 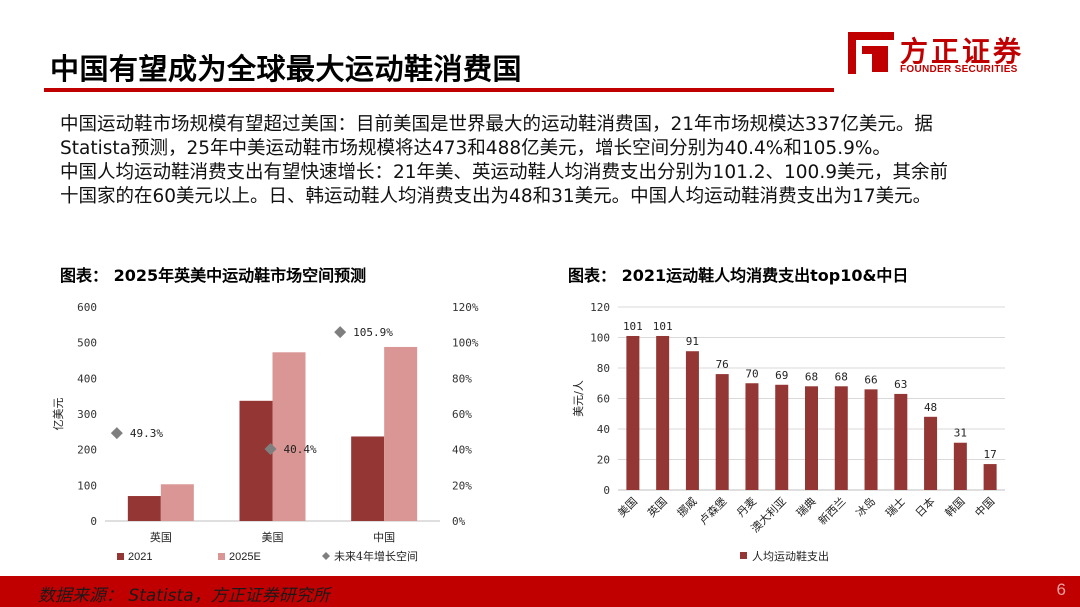 What do you see at coordinates (959, 69) in the screenshot?
I see `logo-subtitle: FOUNDER SECURITIES` at bounding box center [959, 69].